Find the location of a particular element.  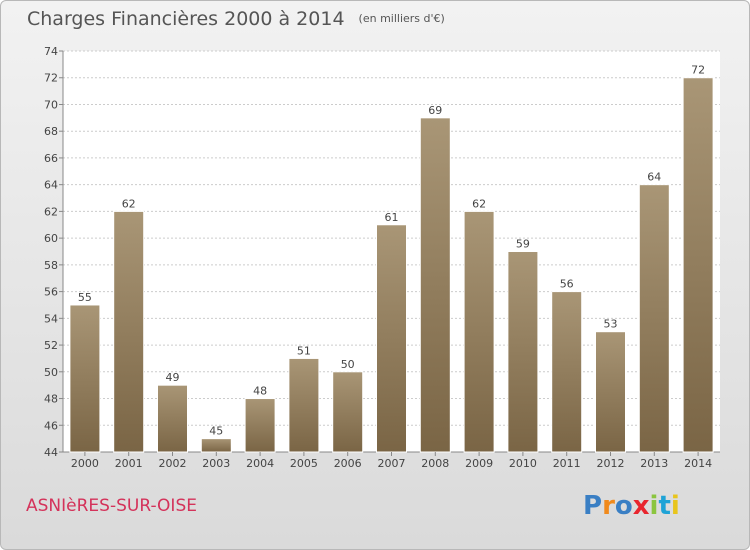

proxiti-logo: Proxiti is located at coordinates (631, 506).